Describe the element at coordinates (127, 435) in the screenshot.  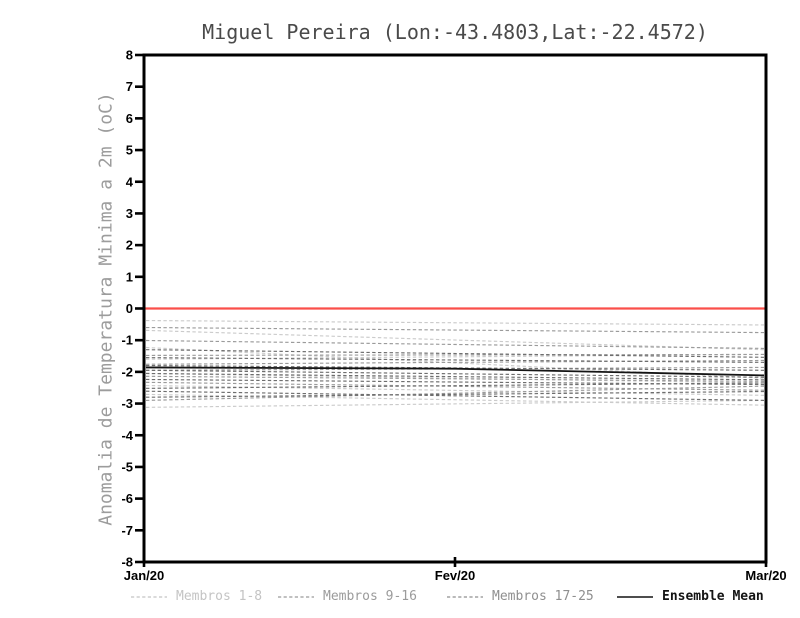
I see `y-tick-label: -4` at that location.